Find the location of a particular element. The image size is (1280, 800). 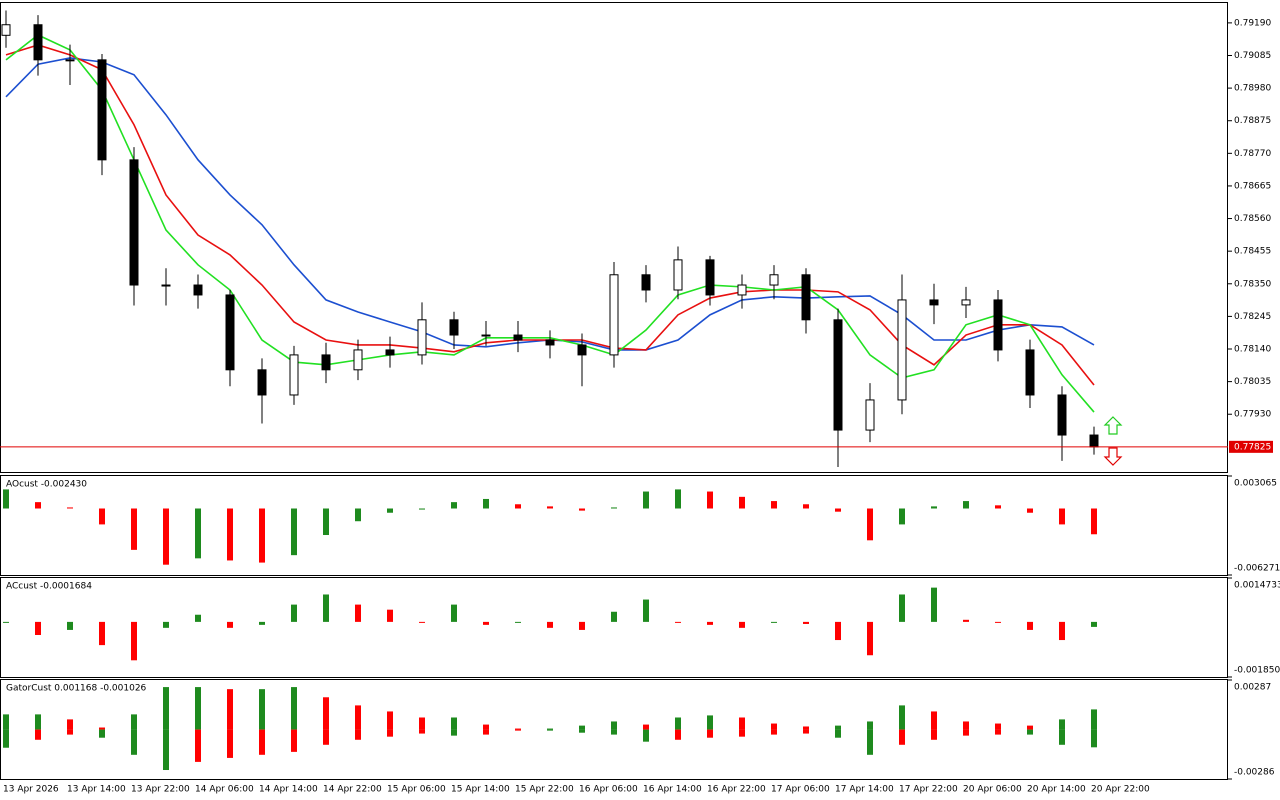

y-tick-label: 0.78665 is located at coordinates (1252, 186).